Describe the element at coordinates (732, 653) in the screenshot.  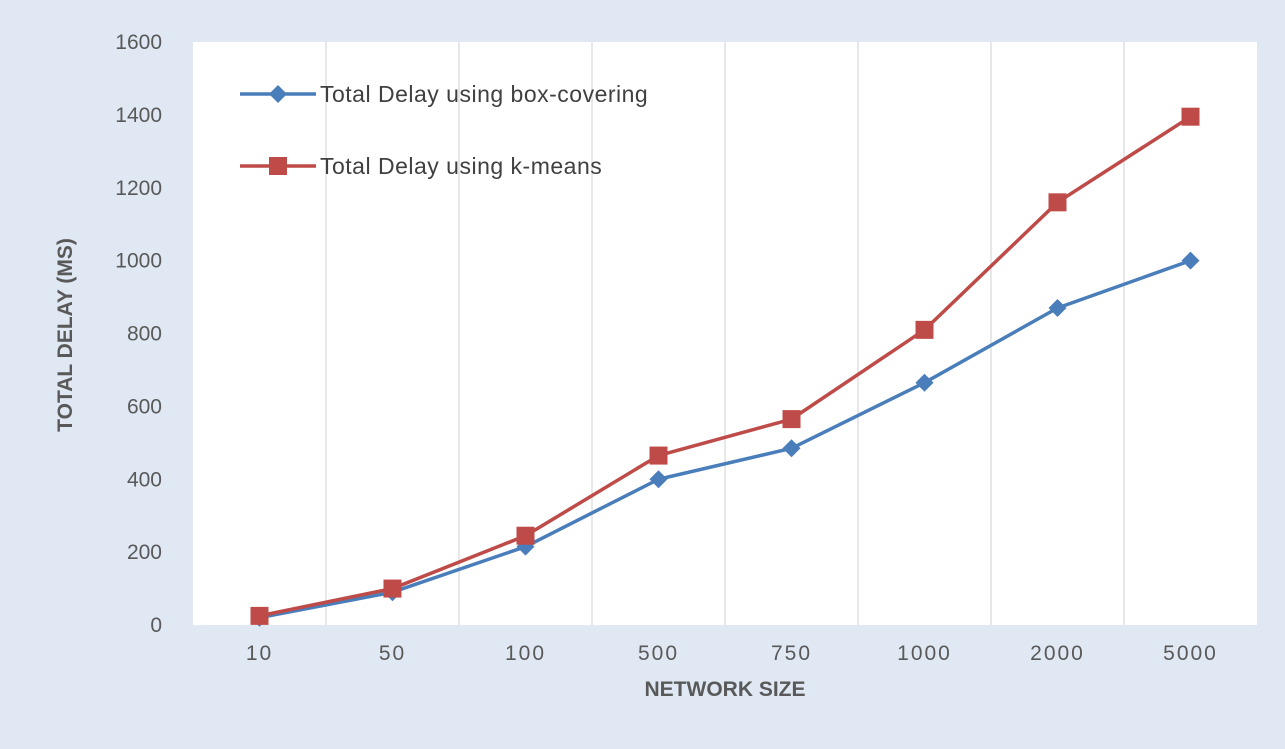
I see `x-axis-ticks: 10 50 100 500 750 1000 2000 5000` at that location.